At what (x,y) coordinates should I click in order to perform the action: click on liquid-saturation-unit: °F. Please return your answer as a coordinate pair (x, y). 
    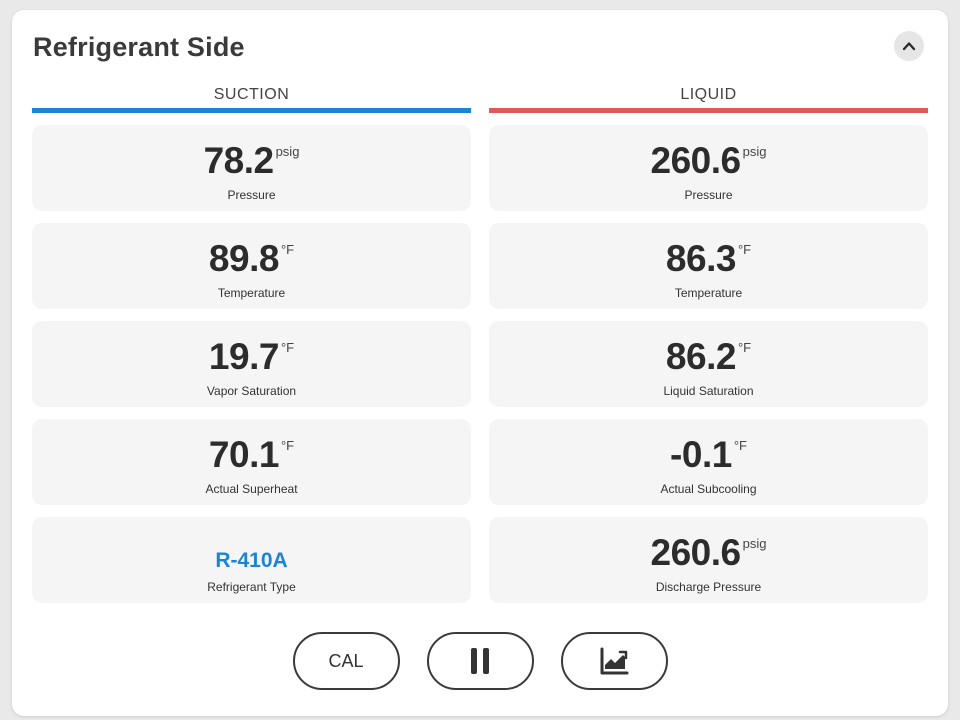
    Looking at the image, I should click on (744, 347).